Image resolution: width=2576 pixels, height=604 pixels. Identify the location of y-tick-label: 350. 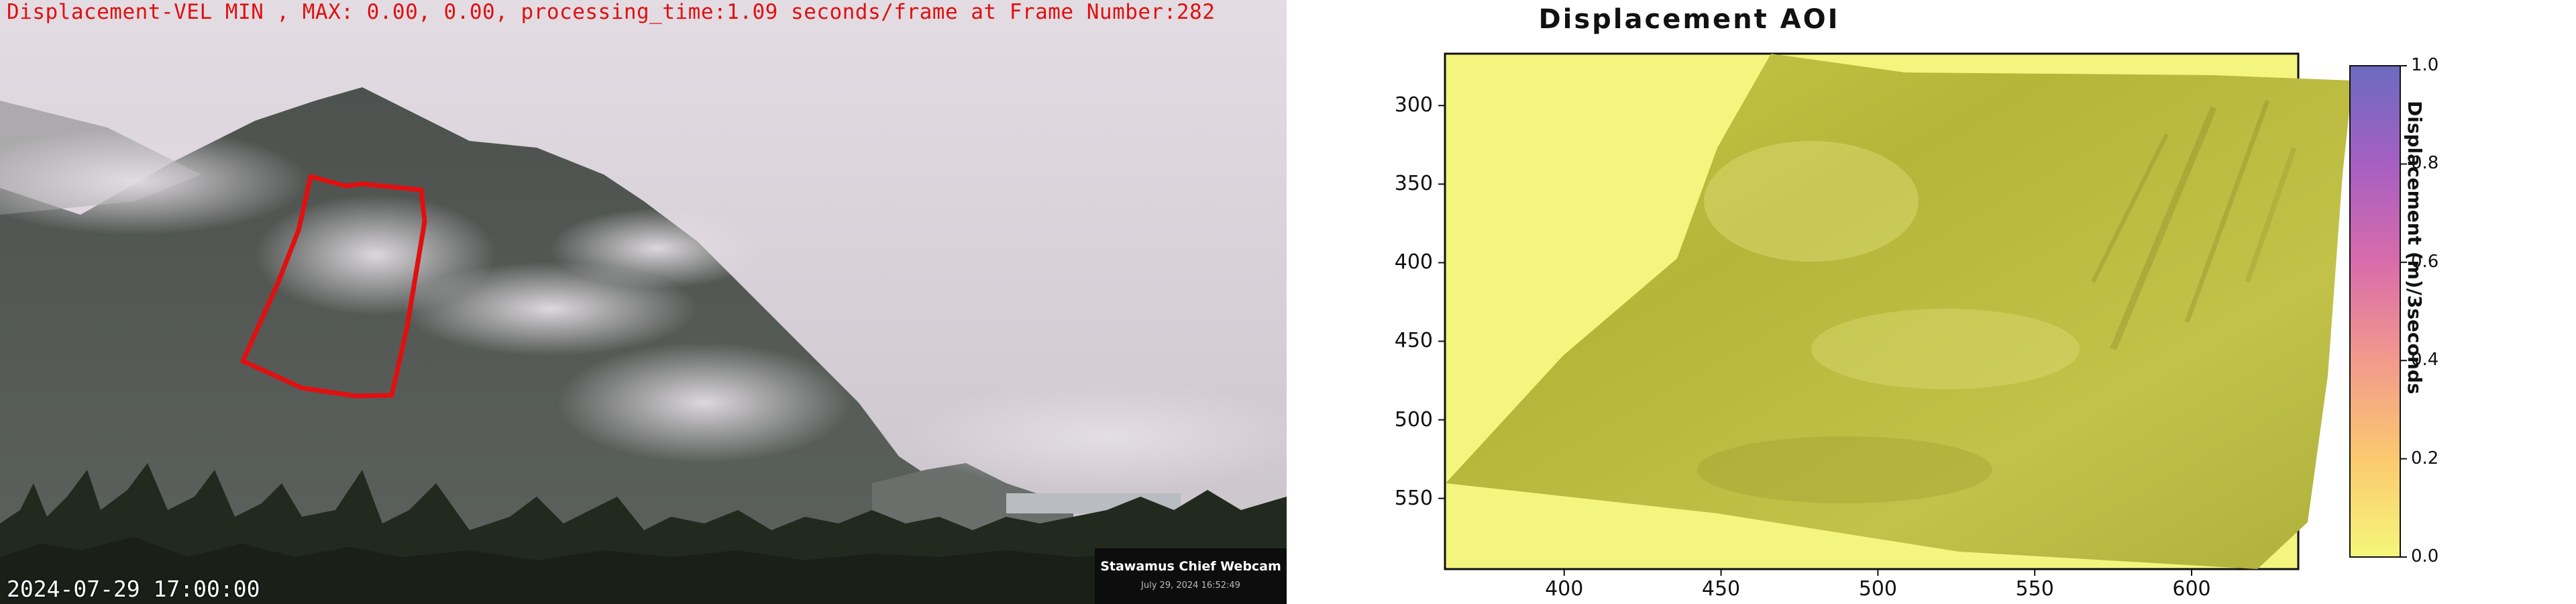
(1413, 184).